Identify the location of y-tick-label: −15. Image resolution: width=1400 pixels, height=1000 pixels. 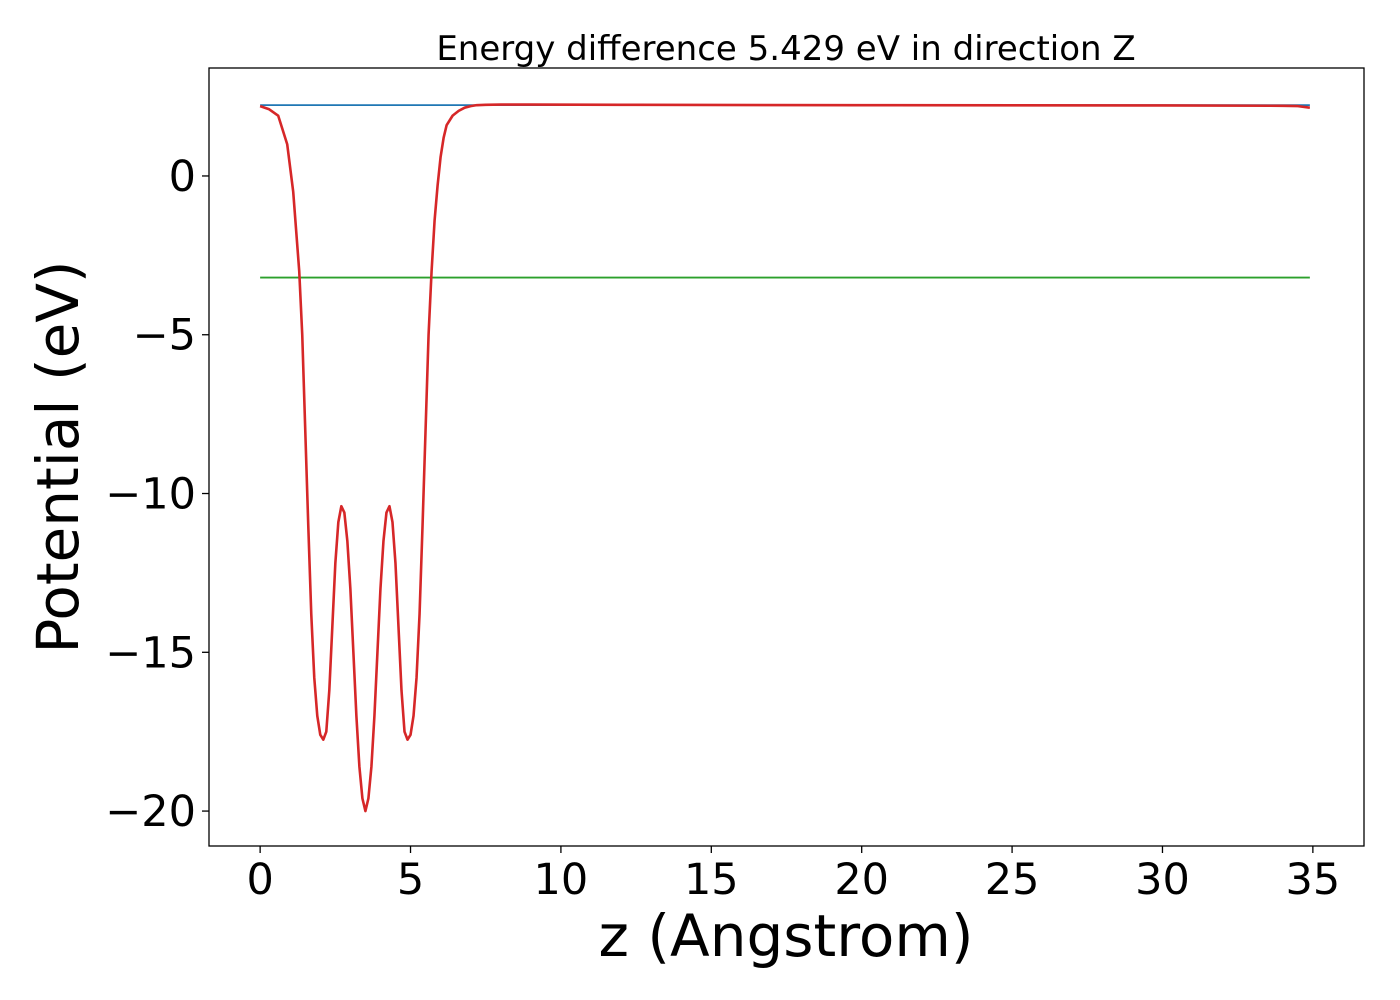
(150, 653).